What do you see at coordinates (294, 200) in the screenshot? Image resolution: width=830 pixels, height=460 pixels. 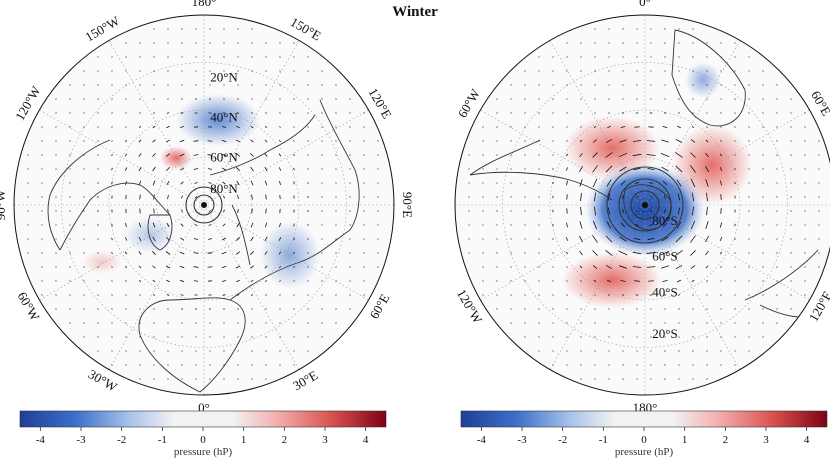 I see `north-coast-europe-asia` at bounding box center [294, 200].